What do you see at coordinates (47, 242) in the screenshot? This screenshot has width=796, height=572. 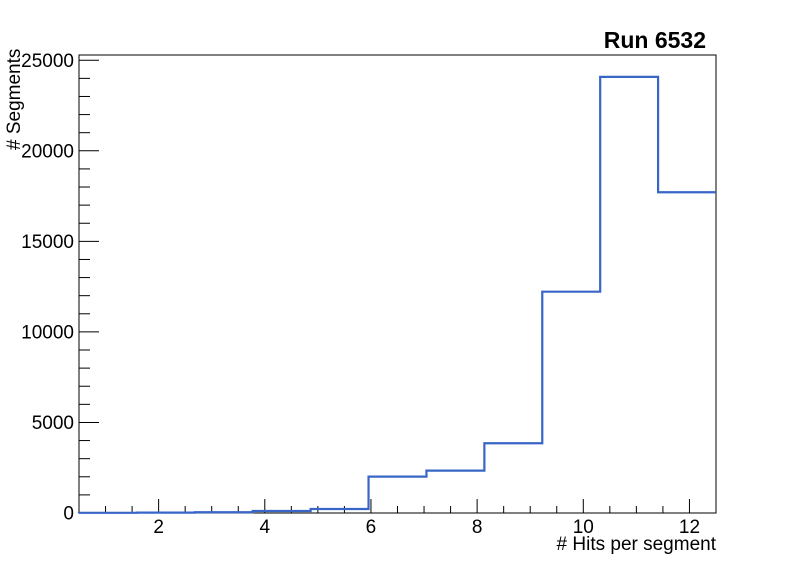 I see `y-tick-label: 15000` at bounding box center [47, 242].